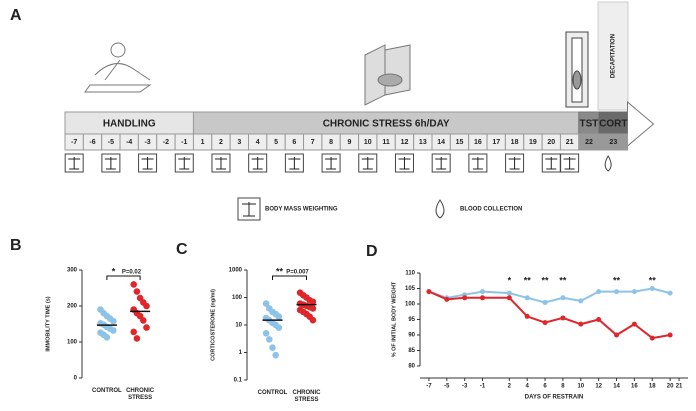  Describe the element at coordinates (411, 367) in the screenshot. I see `y-tick-label: 80` at that location.